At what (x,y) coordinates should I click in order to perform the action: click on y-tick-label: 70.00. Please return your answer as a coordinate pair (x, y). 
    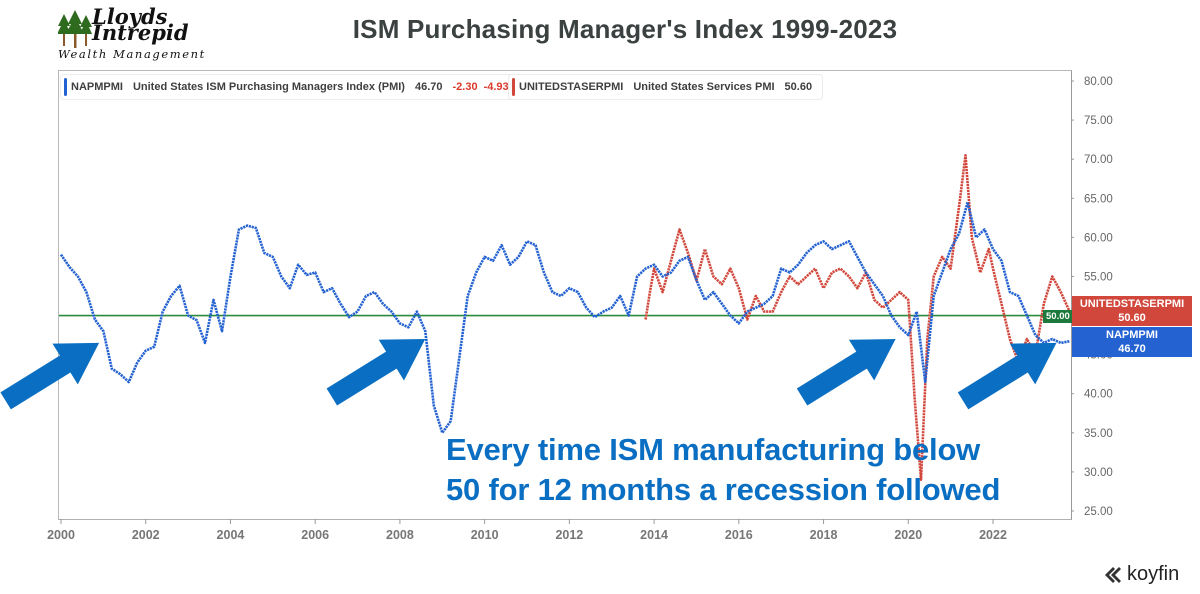
    Looking at the image, I should click on (1098, 160).